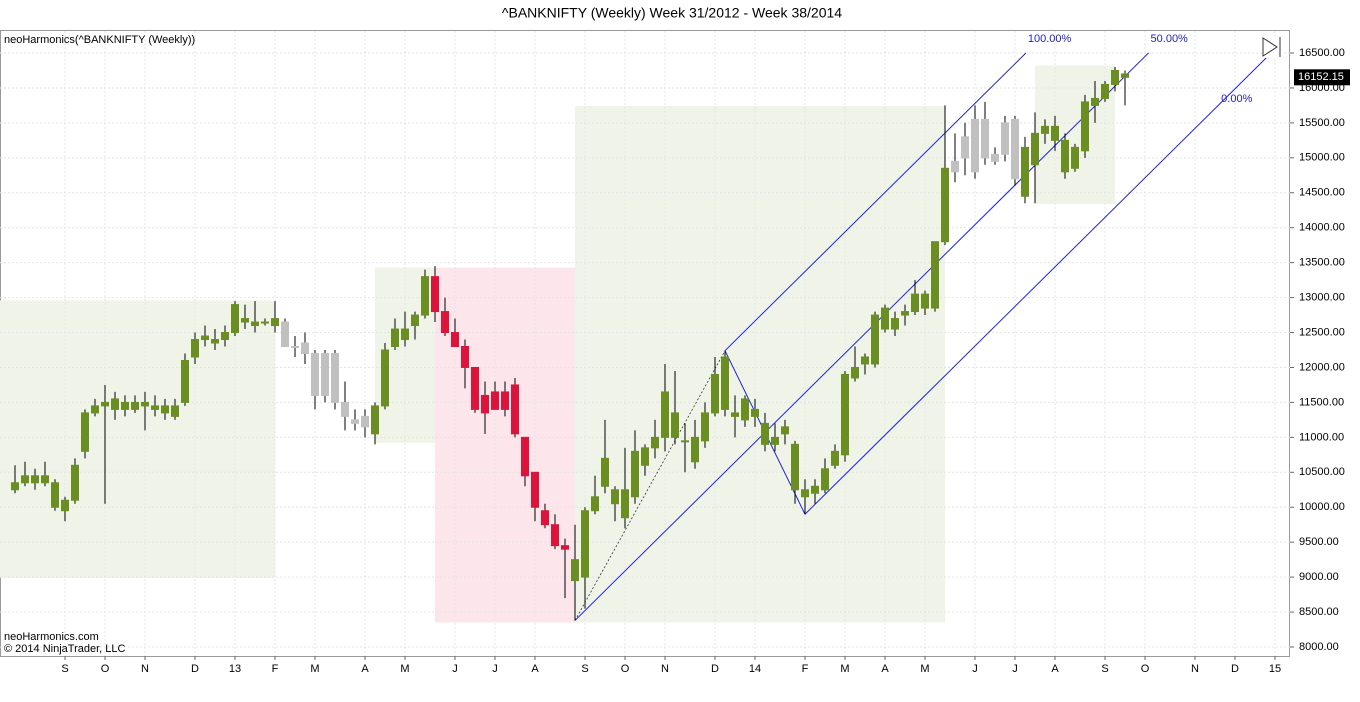 The width and height of the screenshot is (1360, 702). I want to click on y-tick-label: 14000.00, so click(1322, 228).